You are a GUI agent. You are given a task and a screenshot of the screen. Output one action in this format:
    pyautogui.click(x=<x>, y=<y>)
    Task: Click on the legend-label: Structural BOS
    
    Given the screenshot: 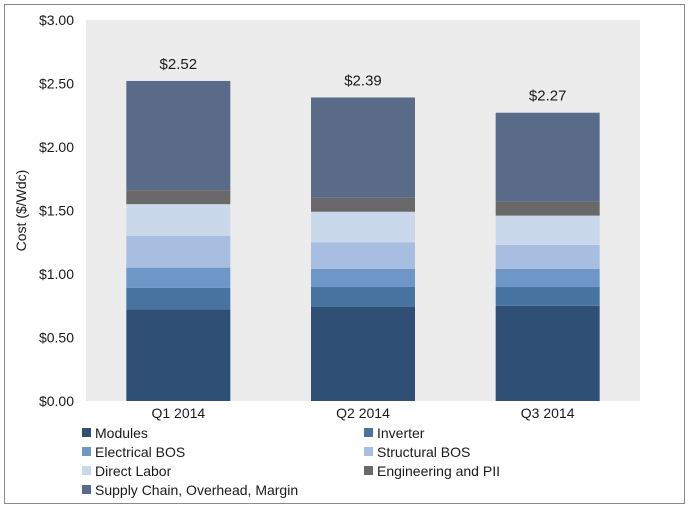 What is the action you would take?
    pyautogui.click(x=424, y=451)
    